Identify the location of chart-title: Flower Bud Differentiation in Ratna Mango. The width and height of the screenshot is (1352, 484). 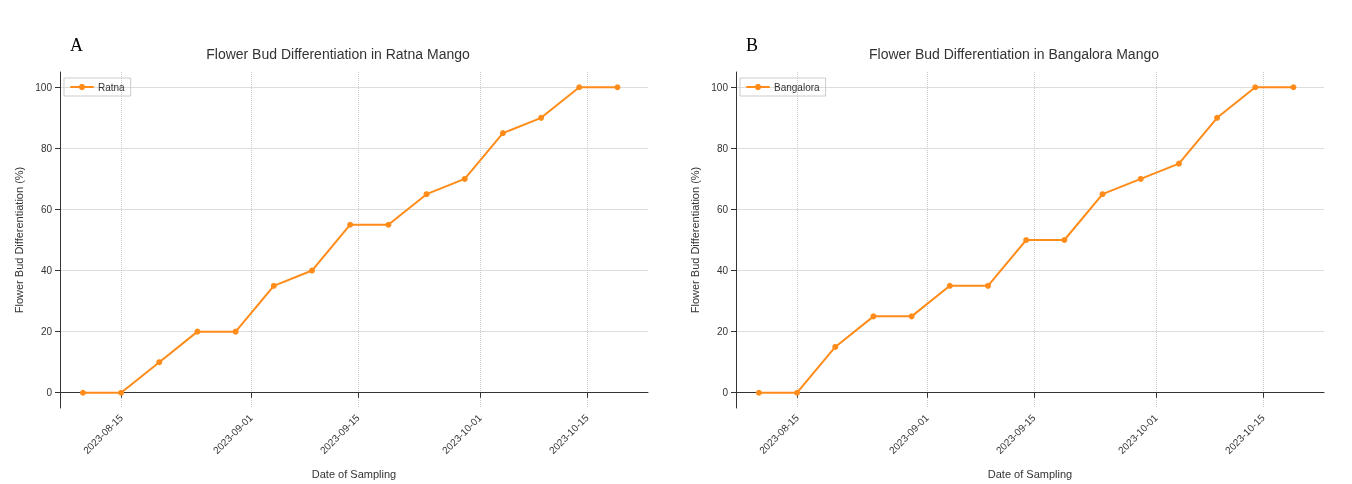
(338, 54).